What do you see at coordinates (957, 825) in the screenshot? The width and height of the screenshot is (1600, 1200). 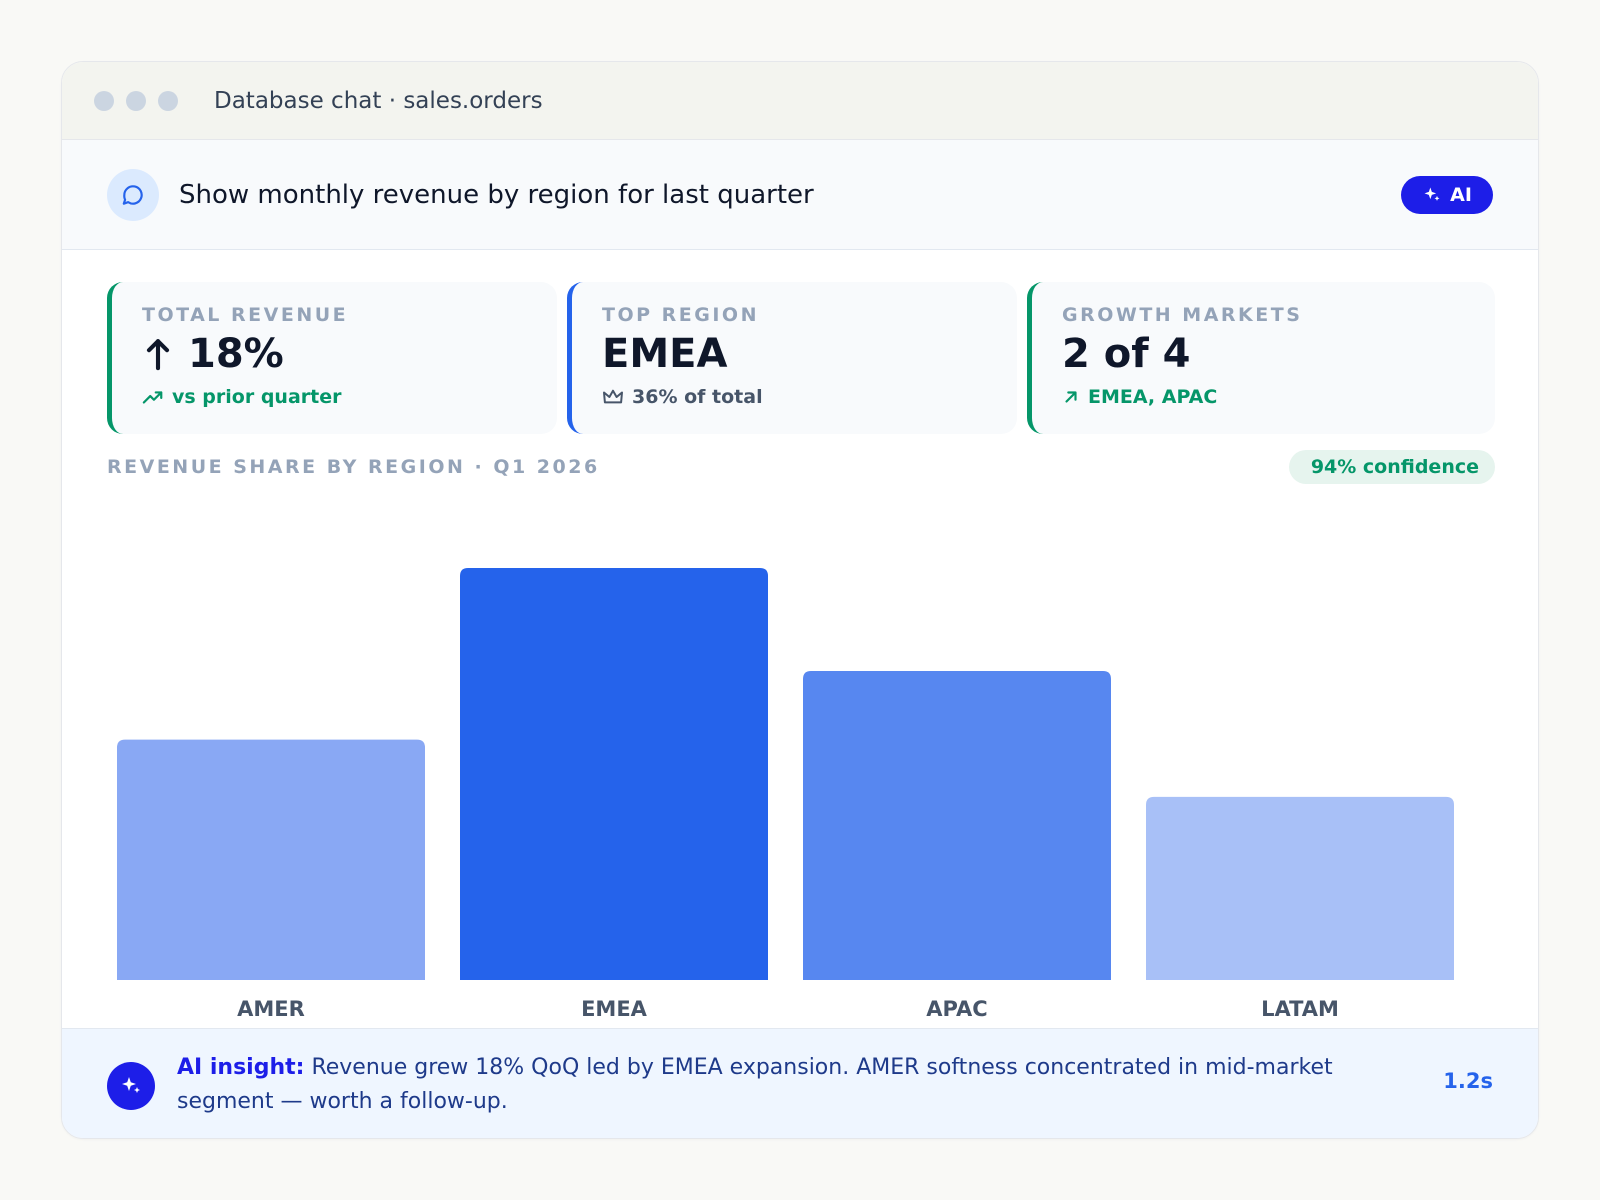 I see `bar-apac` at bounding box center [957, 825].